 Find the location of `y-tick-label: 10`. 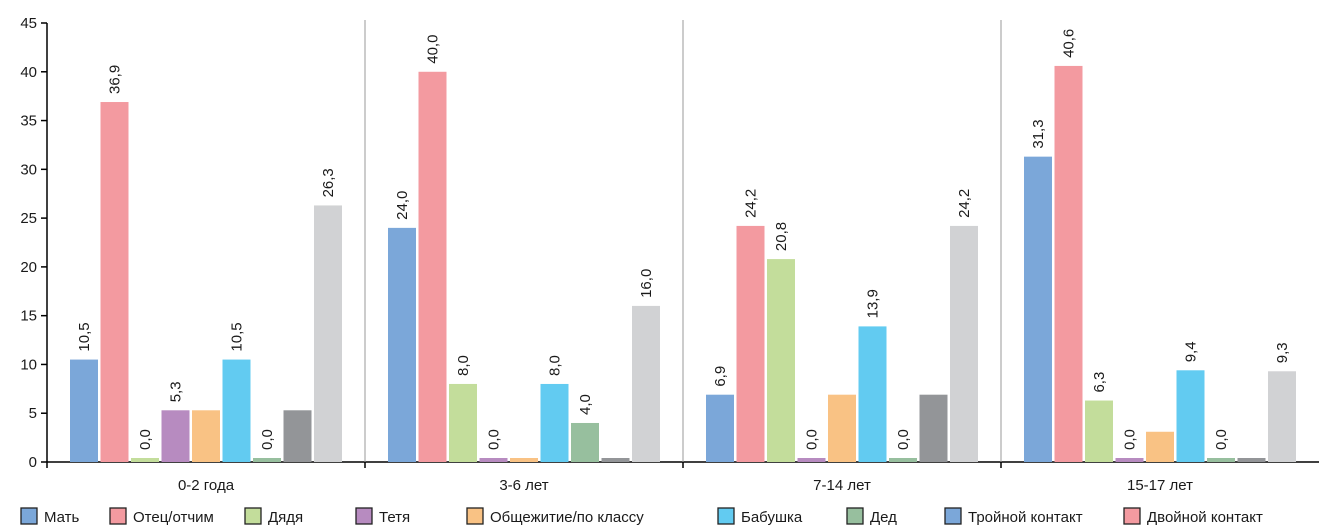

y-tick-label: 10 is located at coordinates (28, 364).